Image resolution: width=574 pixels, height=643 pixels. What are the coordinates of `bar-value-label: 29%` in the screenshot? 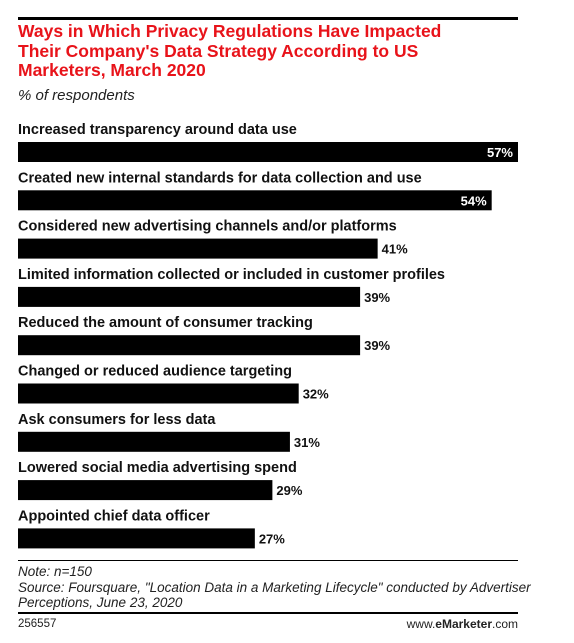 It's located at (289, 490).